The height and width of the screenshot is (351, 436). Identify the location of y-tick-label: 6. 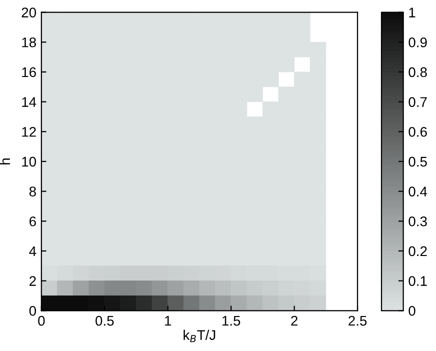
(33, 221).